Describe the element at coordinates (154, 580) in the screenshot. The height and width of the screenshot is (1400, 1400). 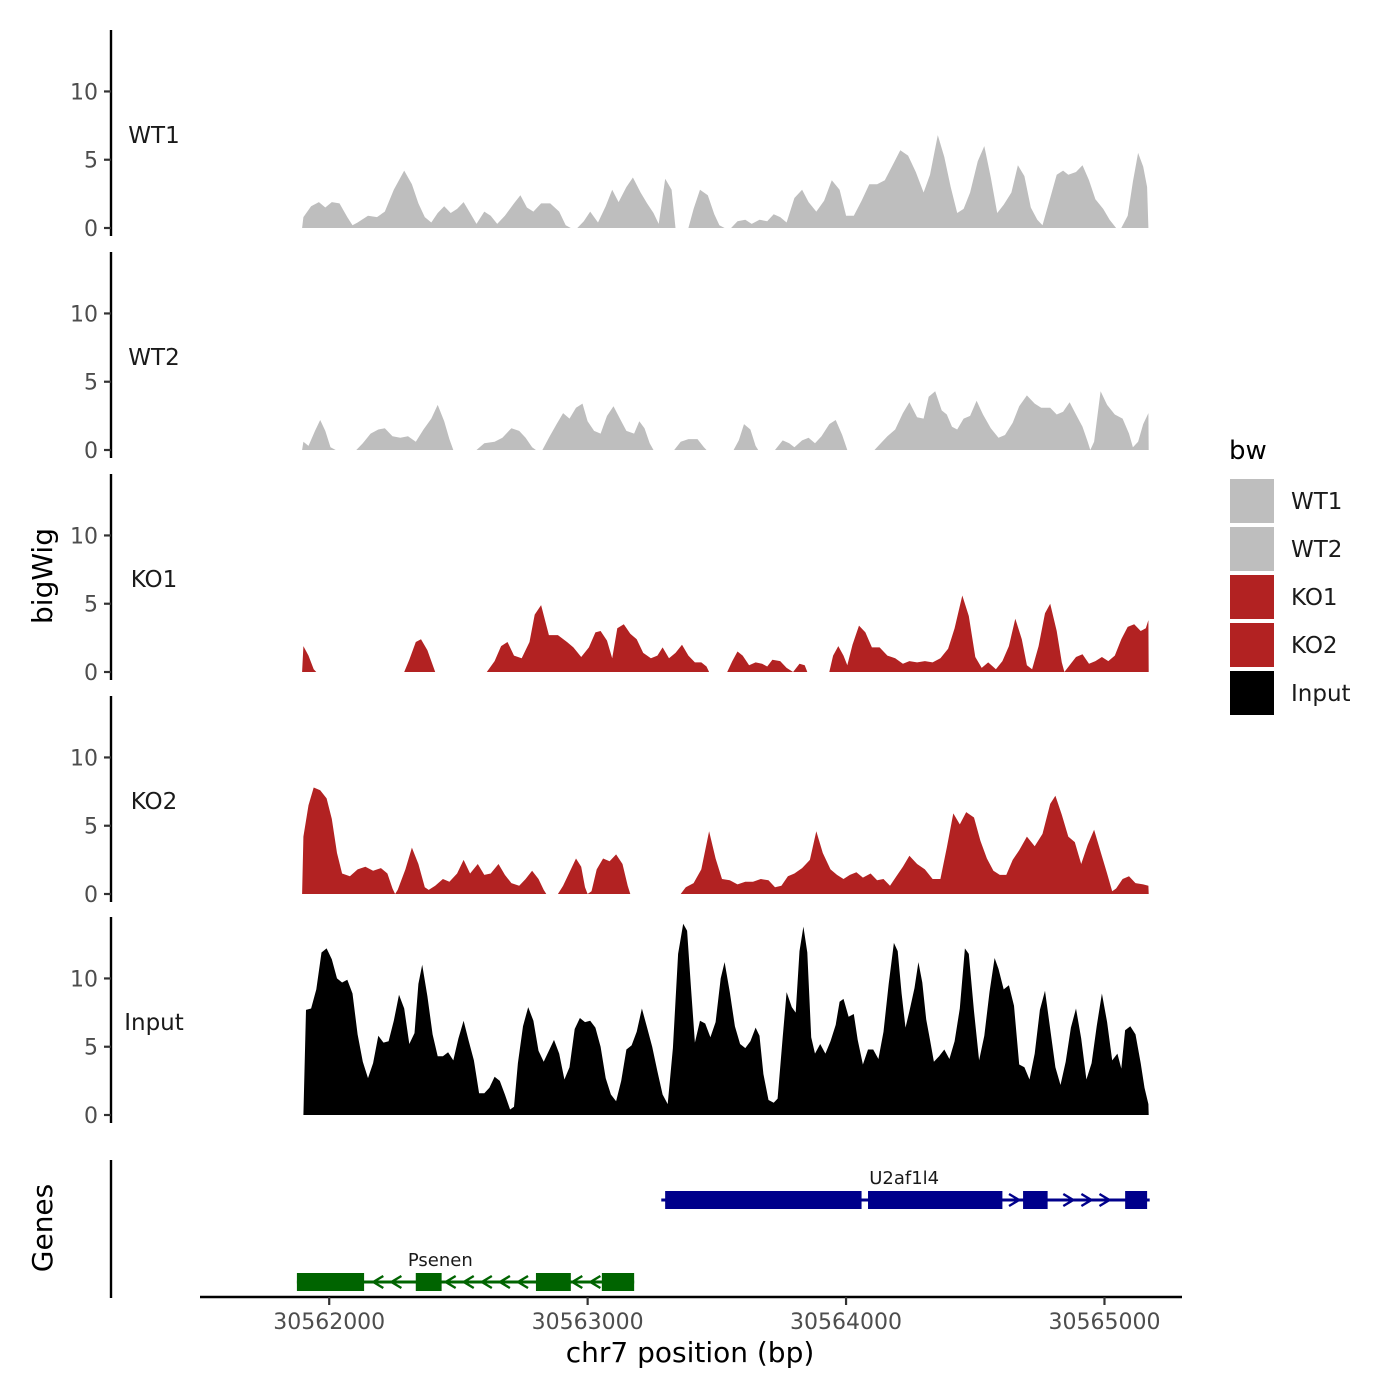
I see `track-label: KO1` at that location.